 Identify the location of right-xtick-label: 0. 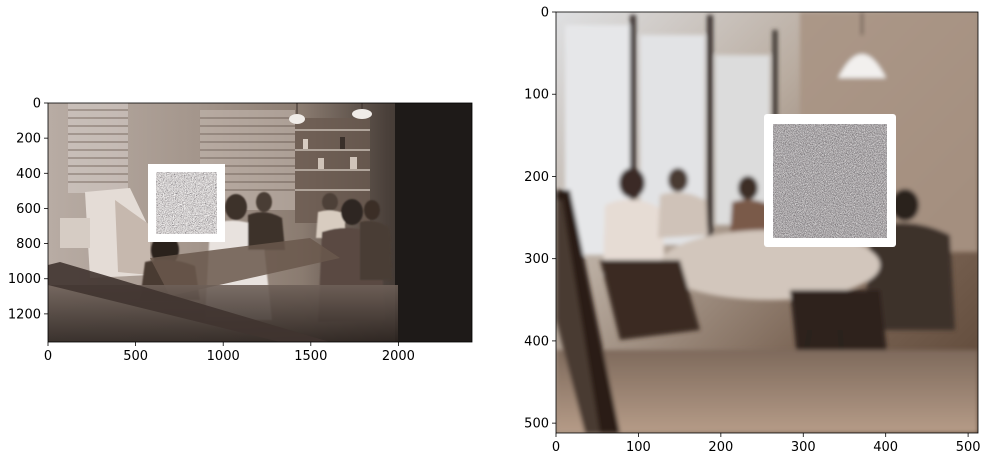
(556, 447).